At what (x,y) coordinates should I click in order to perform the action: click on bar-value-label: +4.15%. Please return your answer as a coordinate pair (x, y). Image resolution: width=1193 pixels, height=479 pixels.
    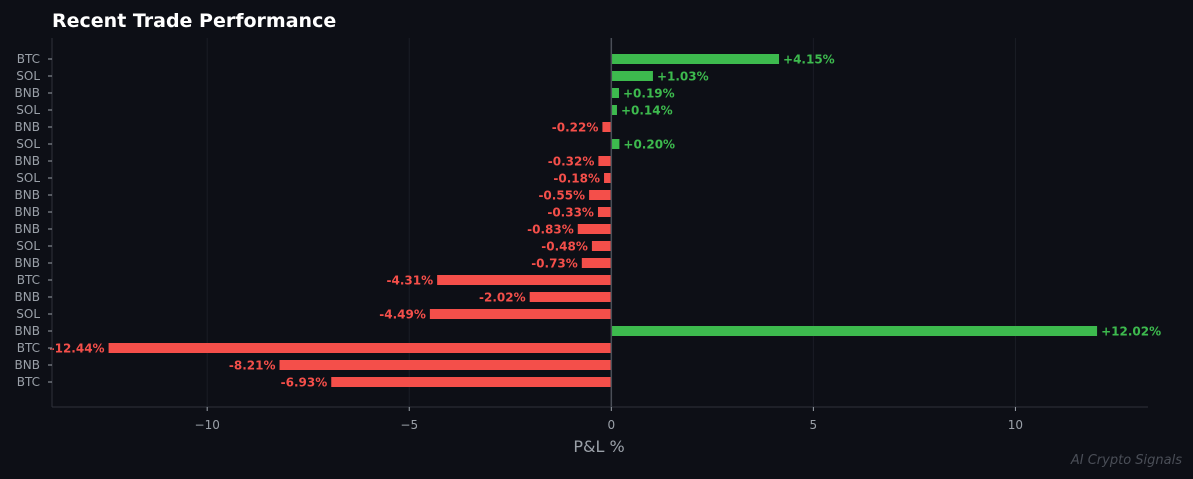
    Looking at the image, I should click on (809, 60).